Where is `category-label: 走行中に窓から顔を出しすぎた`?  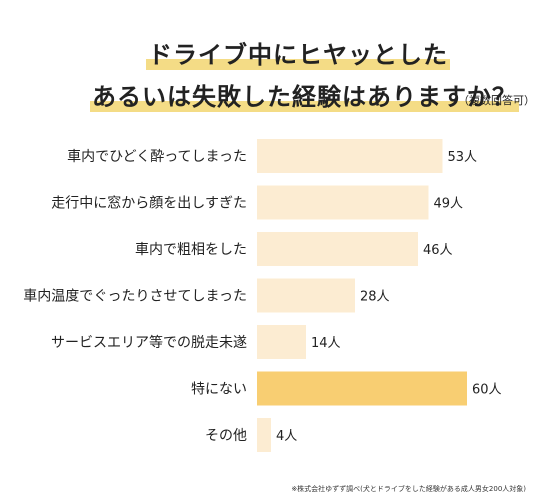 category-label: 走行中に窓から顔を出しすぎた is located at coordinates (149, 203).